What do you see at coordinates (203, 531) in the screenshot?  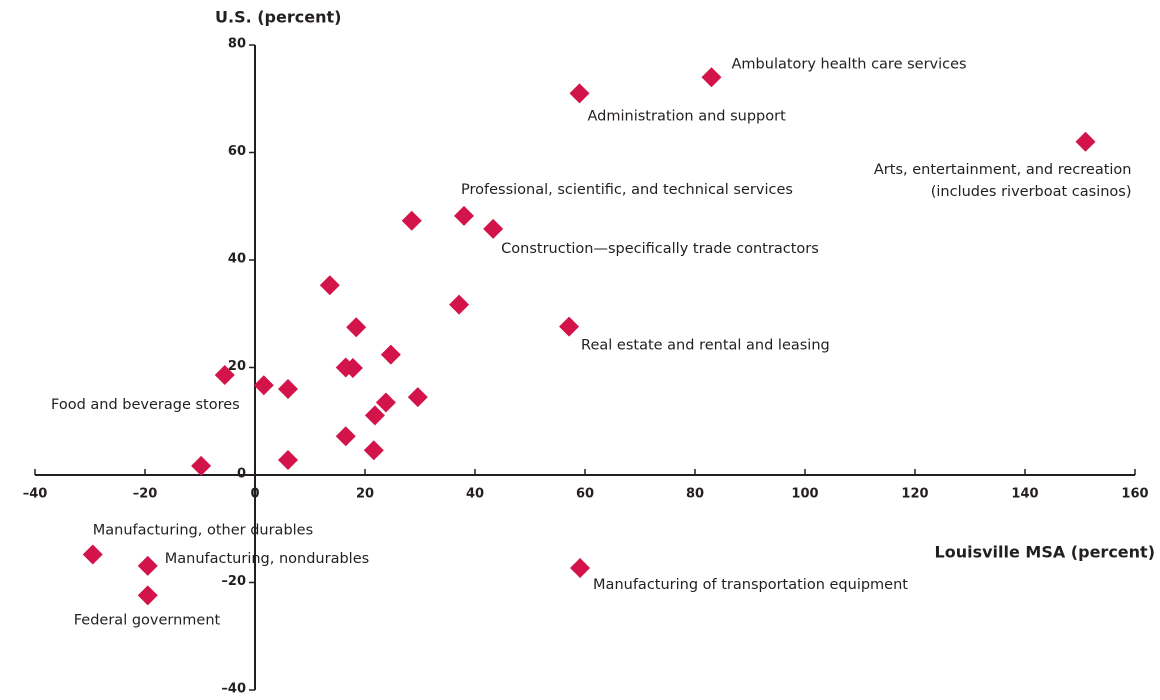 I see `point-label: Manufacturing, other durables` at bounding box center [203, 531].